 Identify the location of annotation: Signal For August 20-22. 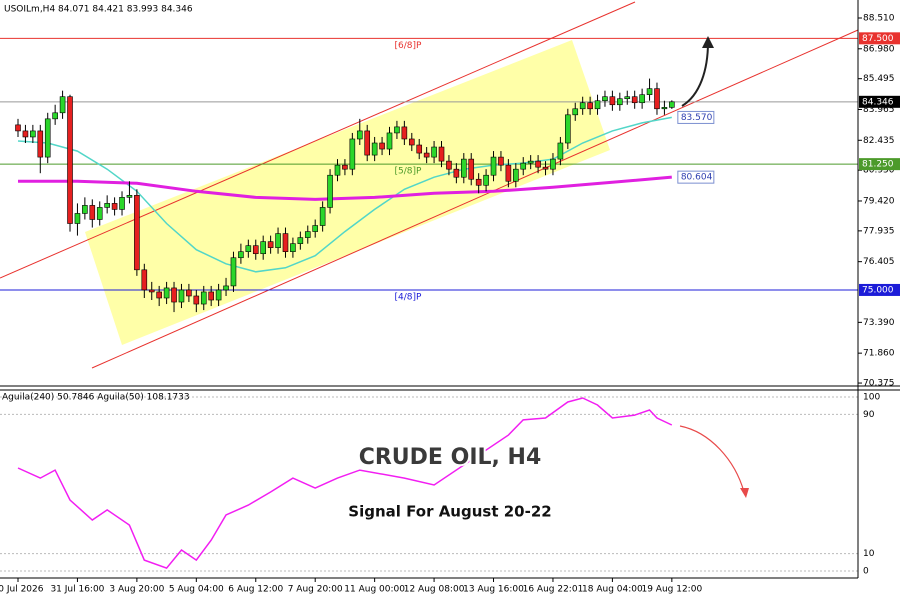
(449, 512).